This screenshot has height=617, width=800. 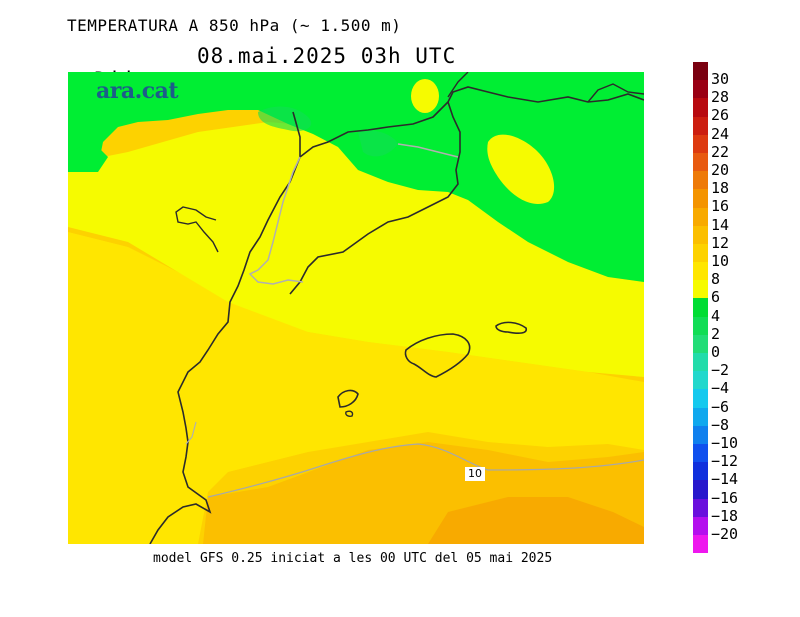 What do you see at coordinates (720, 133) in the screenshot?
I see `colorbar-label: 24` at bounding box center [720, 133].